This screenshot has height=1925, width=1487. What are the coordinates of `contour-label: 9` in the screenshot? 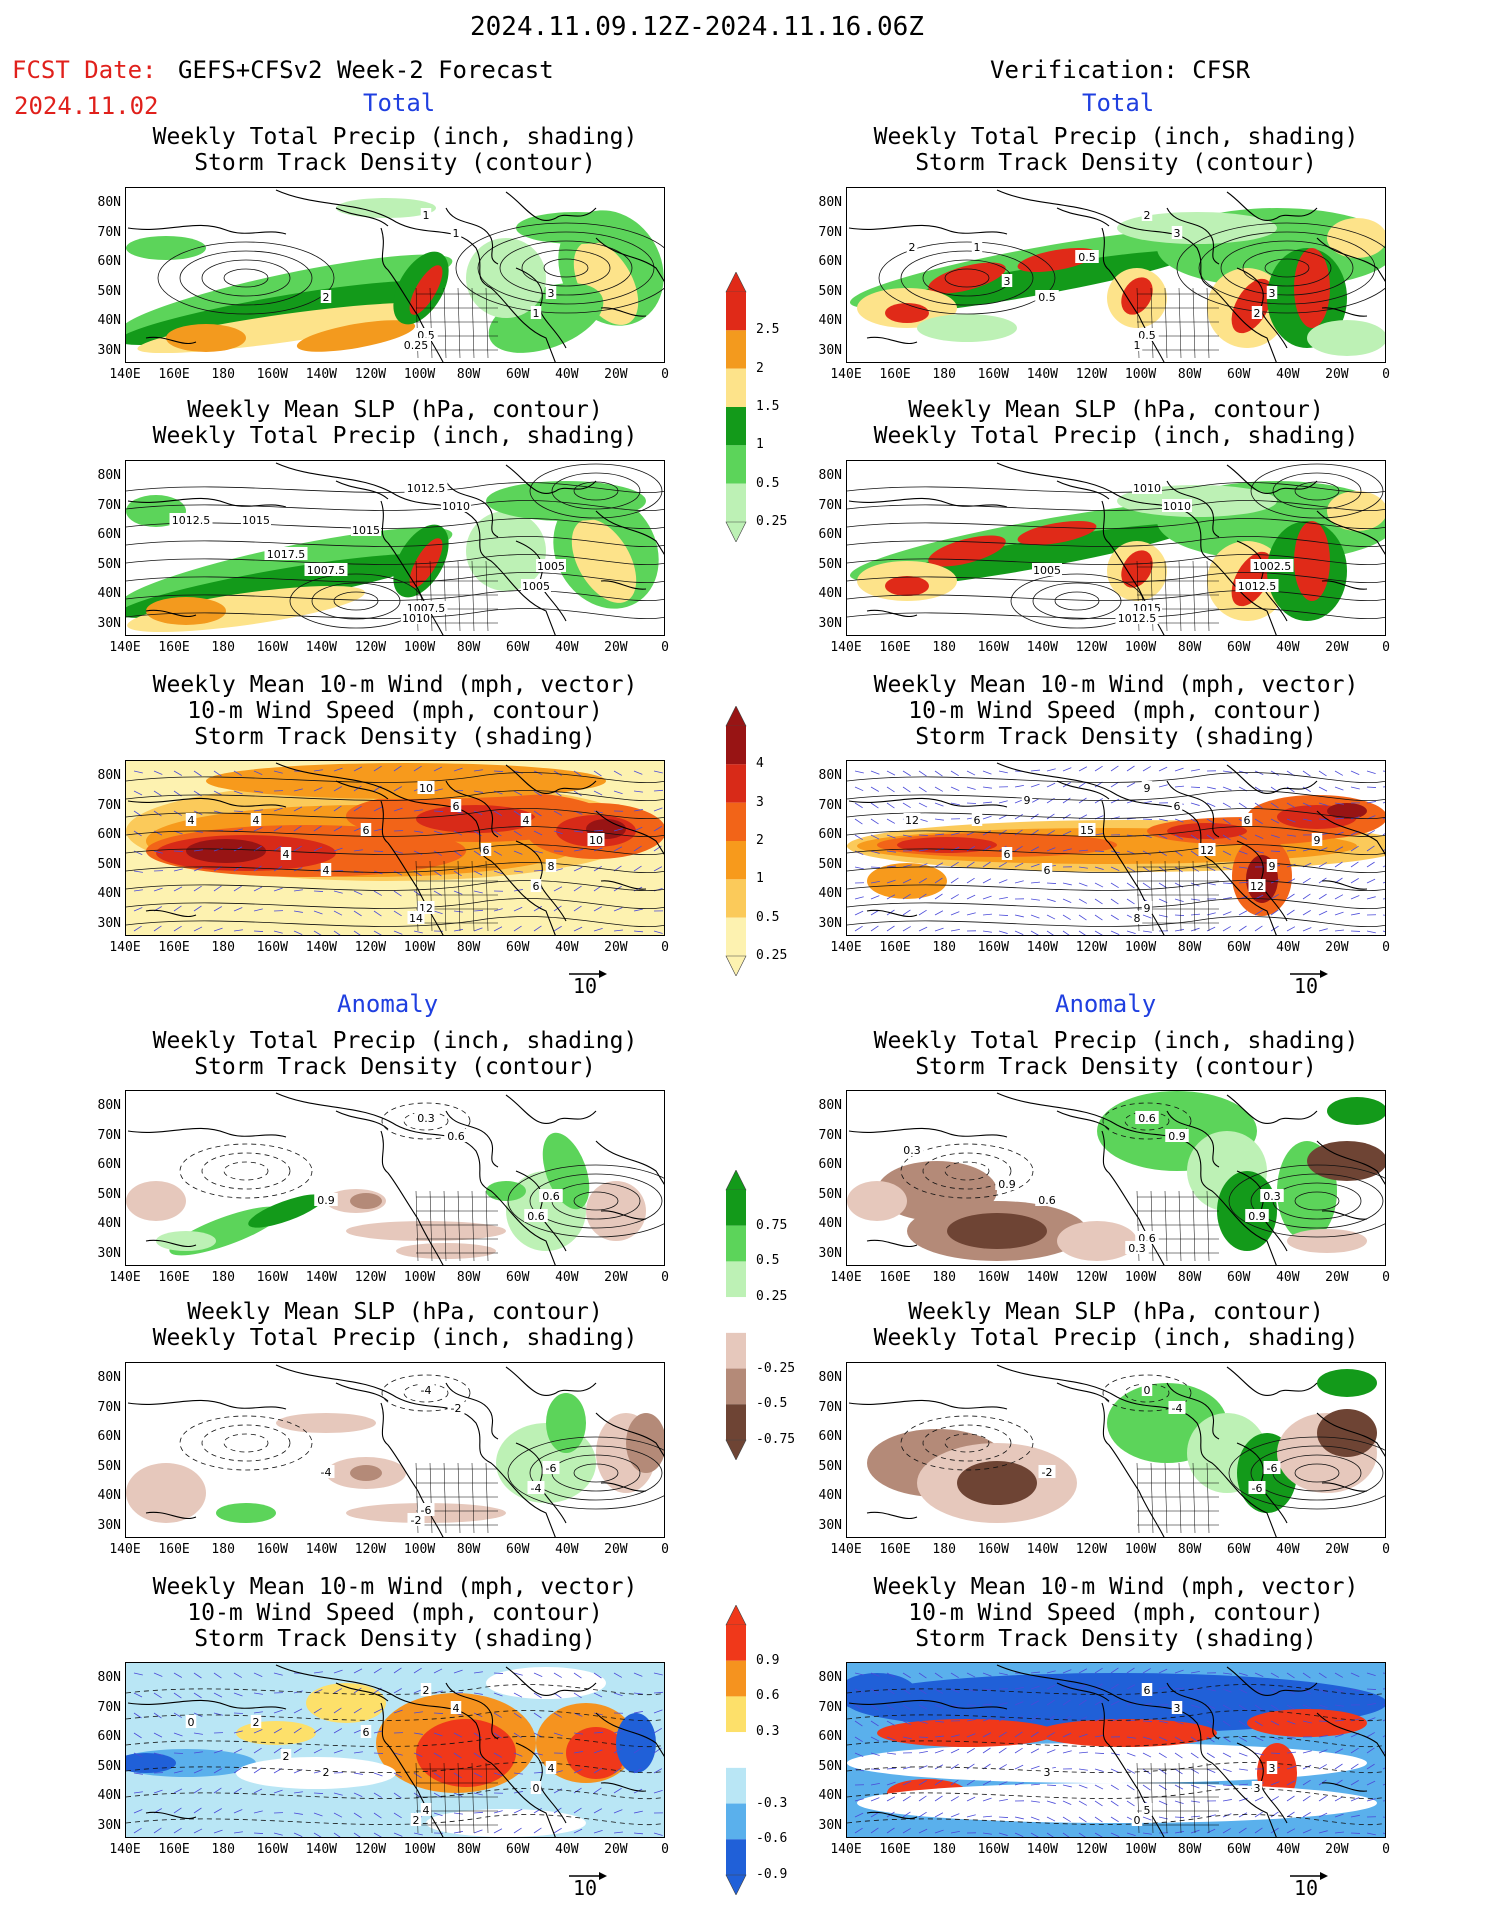 It's located at (1027, 800).